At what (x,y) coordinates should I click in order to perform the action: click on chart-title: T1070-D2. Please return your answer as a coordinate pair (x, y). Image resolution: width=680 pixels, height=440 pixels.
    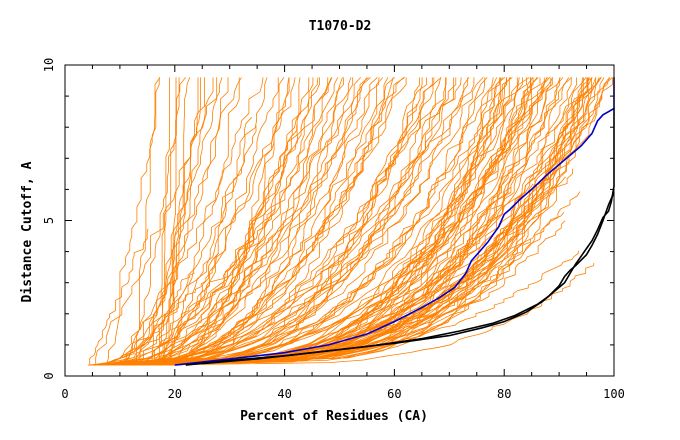
    Looking at the image, I should click on (340, 26).